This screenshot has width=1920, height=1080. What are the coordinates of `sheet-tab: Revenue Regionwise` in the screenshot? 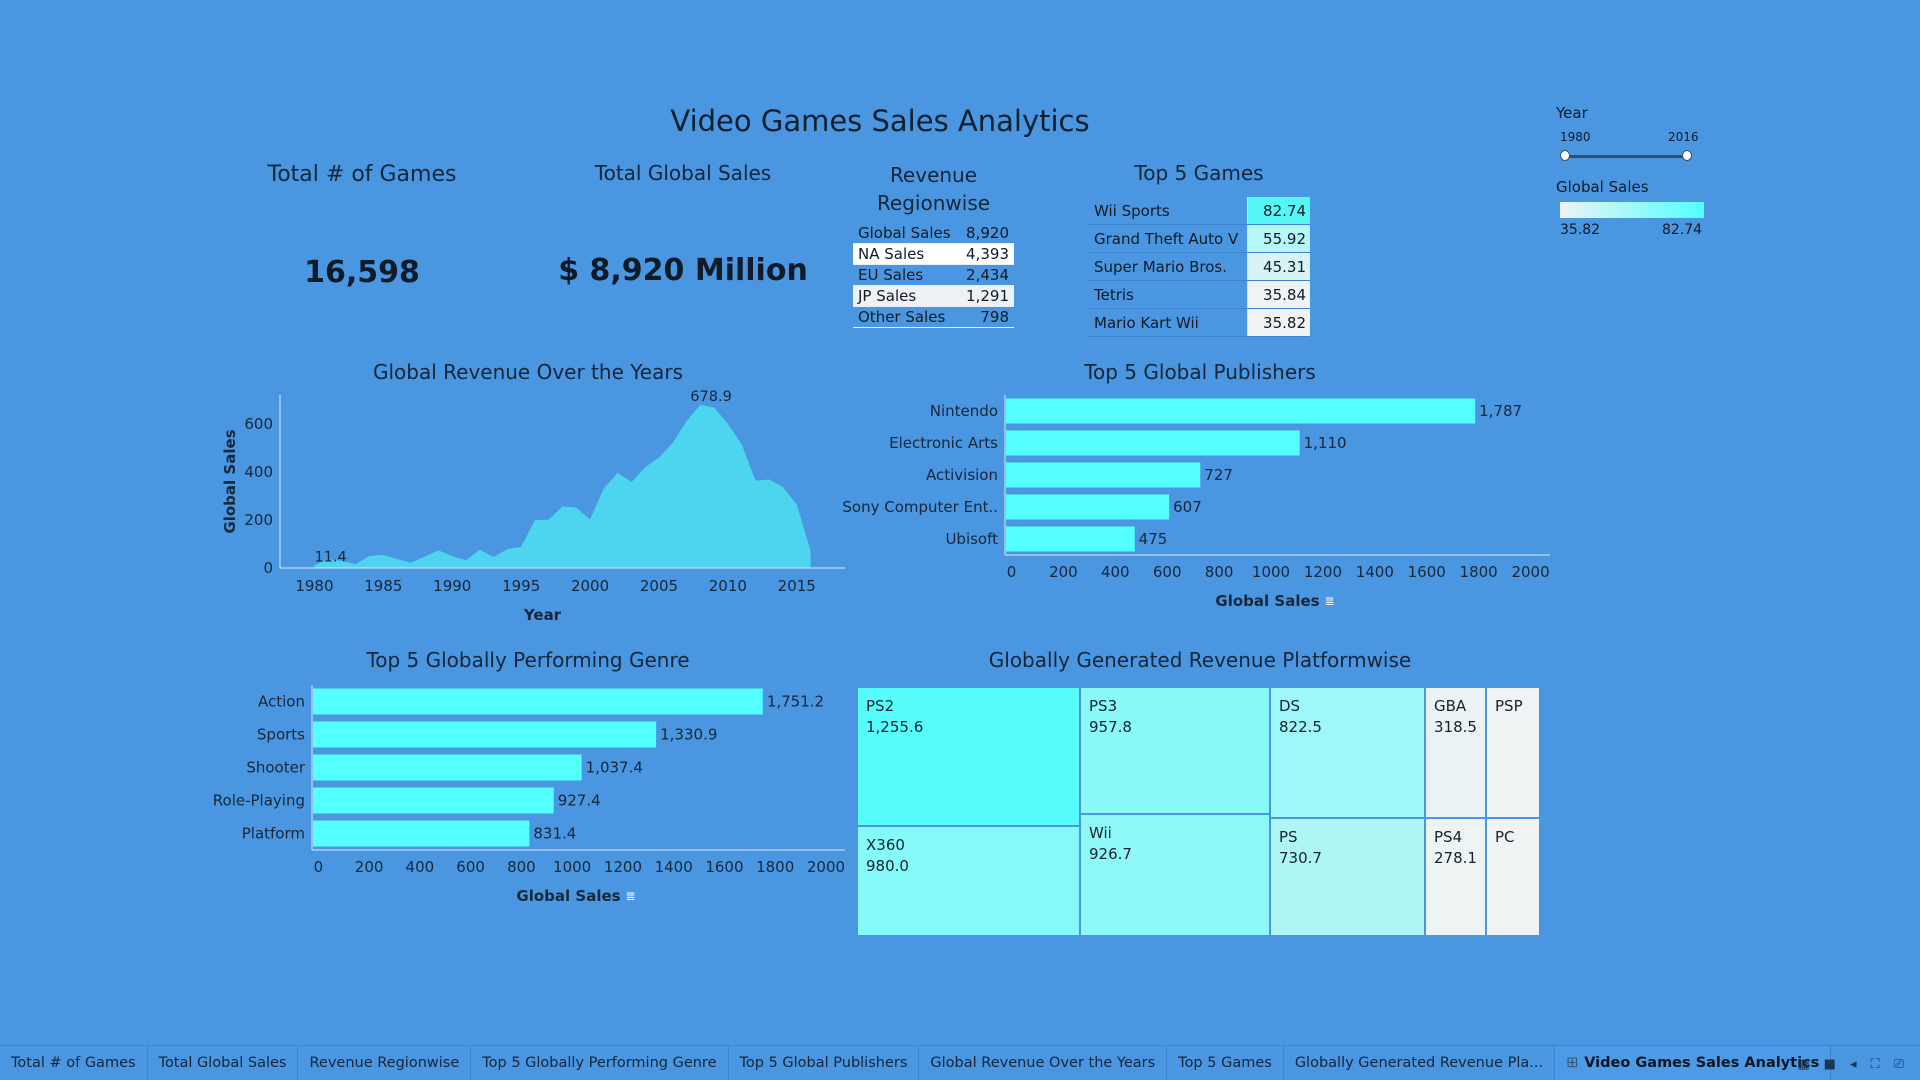 It's located at (385, 1063).